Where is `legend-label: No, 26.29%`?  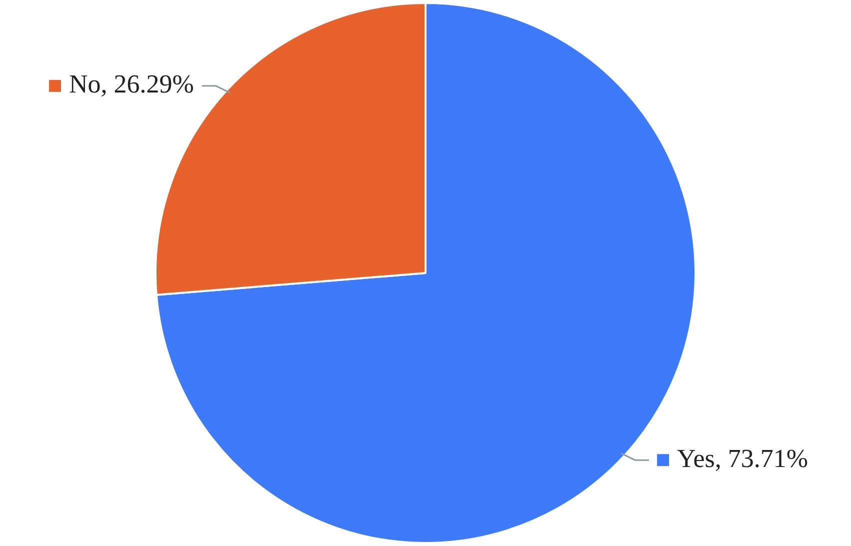 legend-label: No, 26.29% is located at coordinates (131, 84).